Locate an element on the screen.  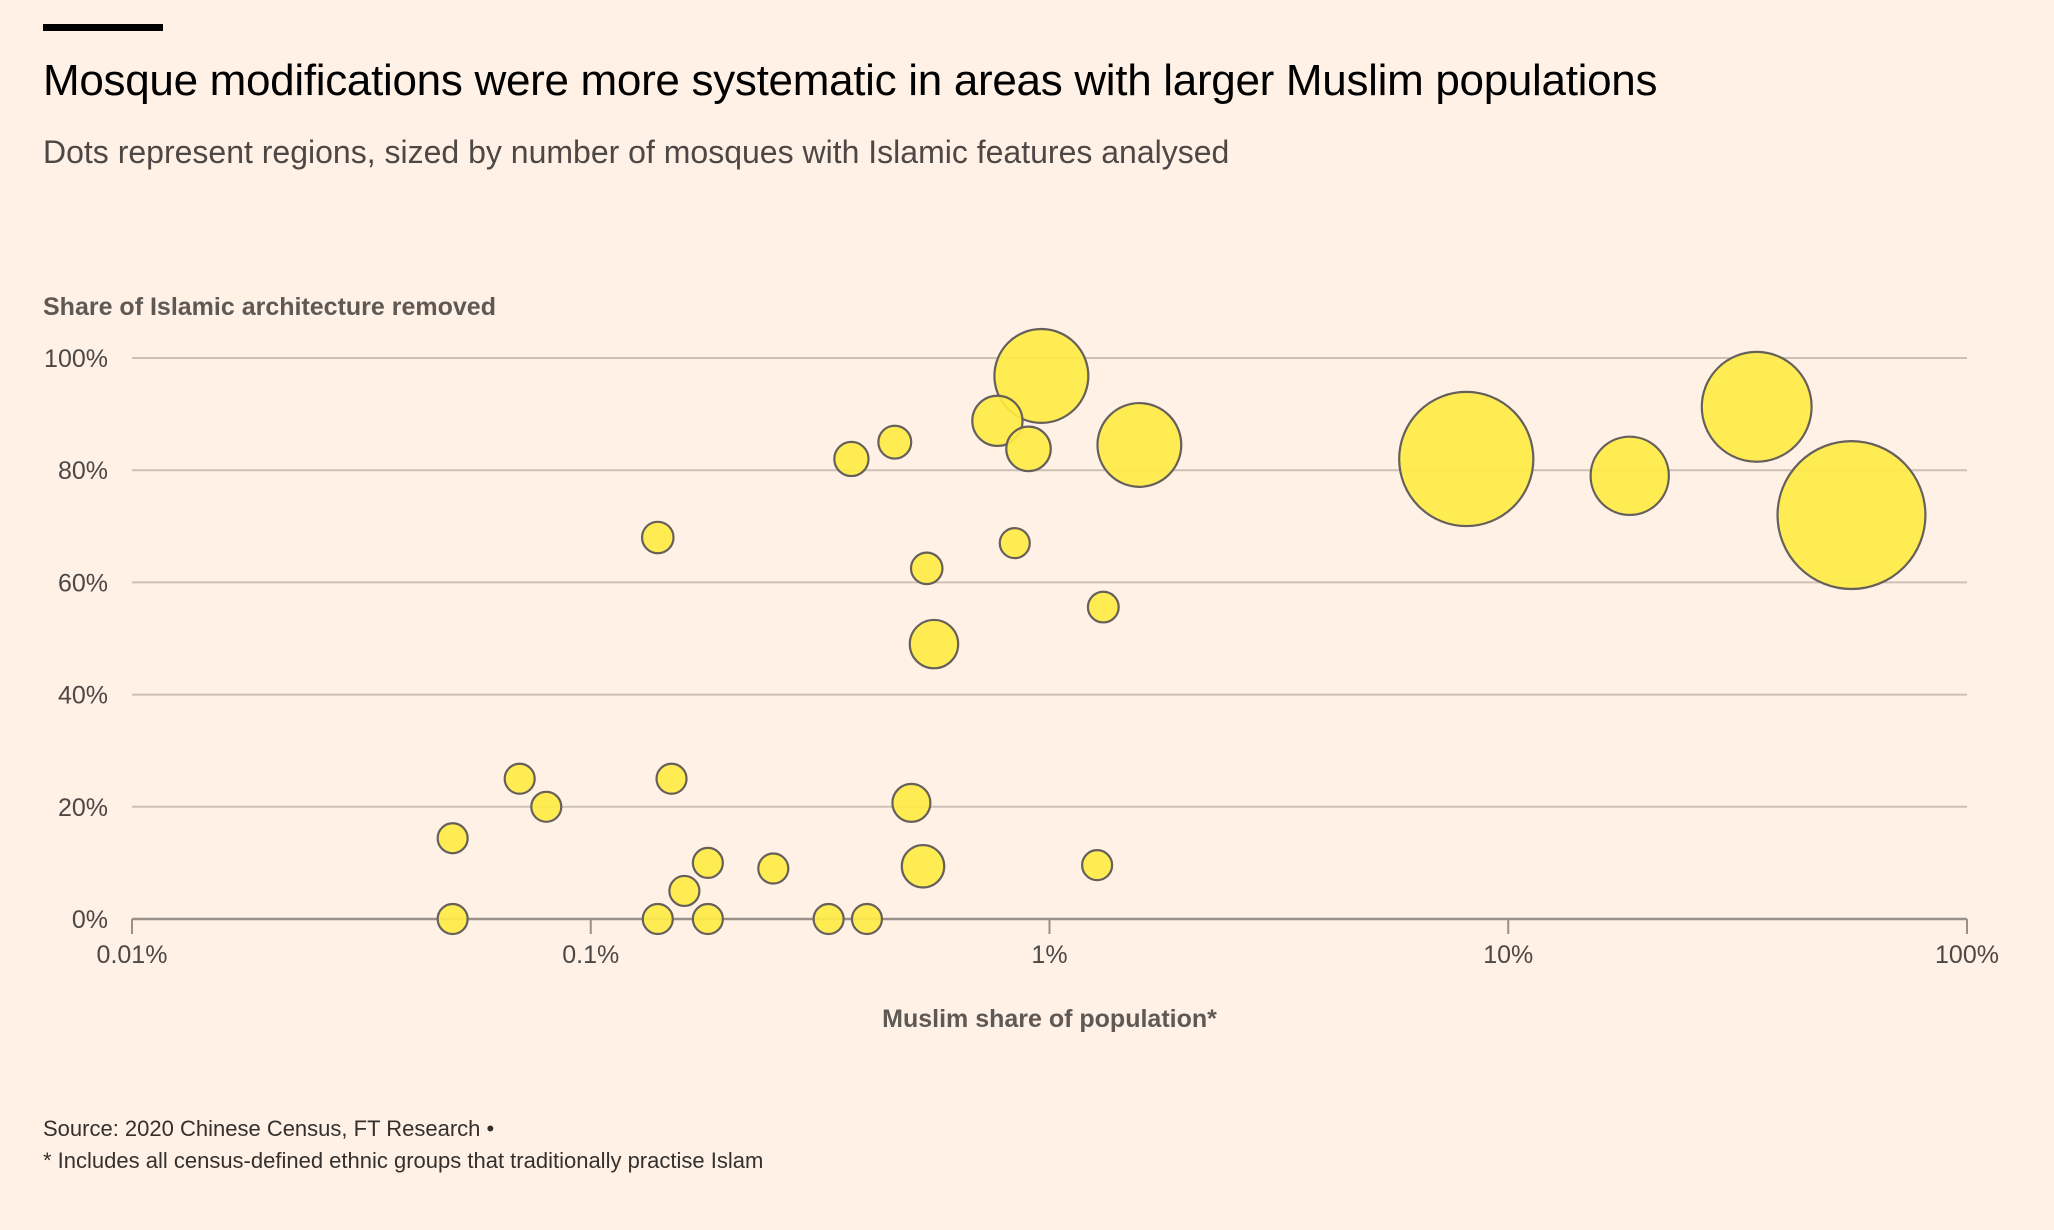
y-tick-label: 0% is located at coordinates (90, 920).